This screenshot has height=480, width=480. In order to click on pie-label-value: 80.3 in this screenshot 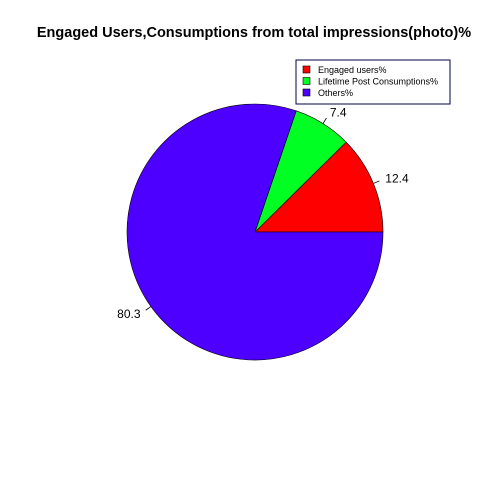, I will do `click(129, 314)`.